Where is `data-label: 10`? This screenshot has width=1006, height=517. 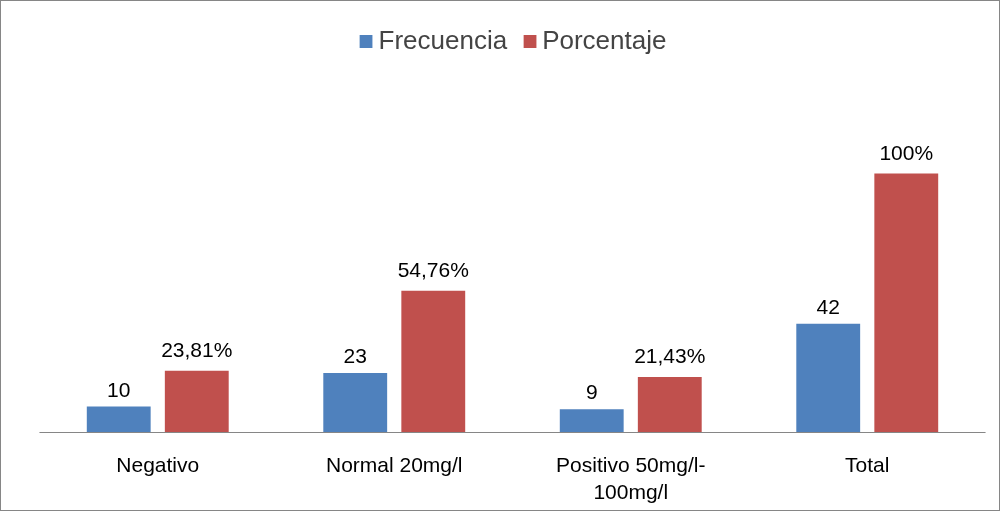 data-label: 10 is located at coordinates (119, 389).